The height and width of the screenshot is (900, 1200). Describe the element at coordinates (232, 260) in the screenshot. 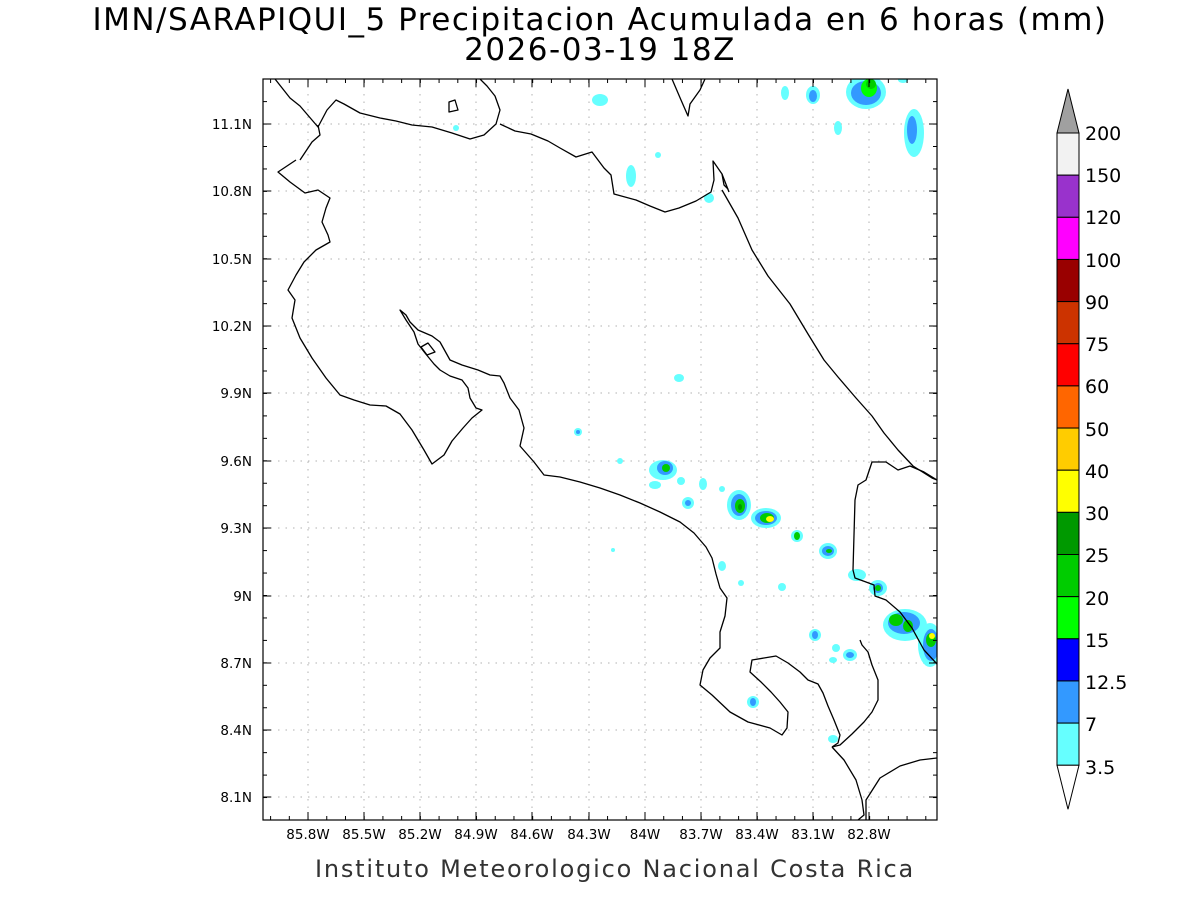

I see `lat-tick-label: 10.5N` at that location.